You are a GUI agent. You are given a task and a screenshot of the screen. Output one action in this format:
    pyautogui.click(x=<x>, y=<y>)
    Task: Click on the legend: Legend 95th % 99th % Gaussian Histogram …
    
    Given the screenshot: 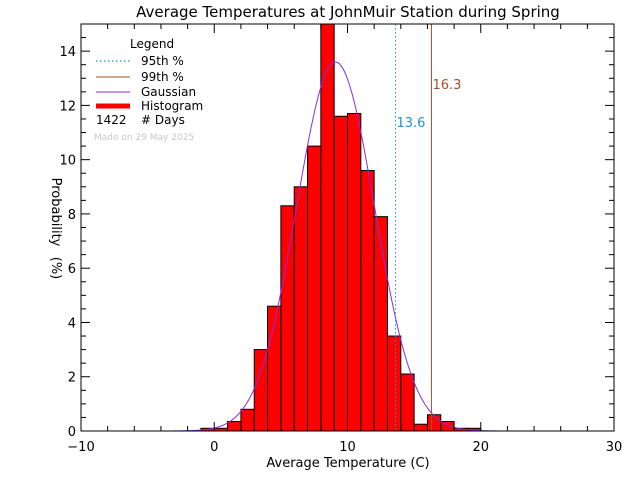 What is the action you would take?
    pyautogui.click(x=148, y=90)
    